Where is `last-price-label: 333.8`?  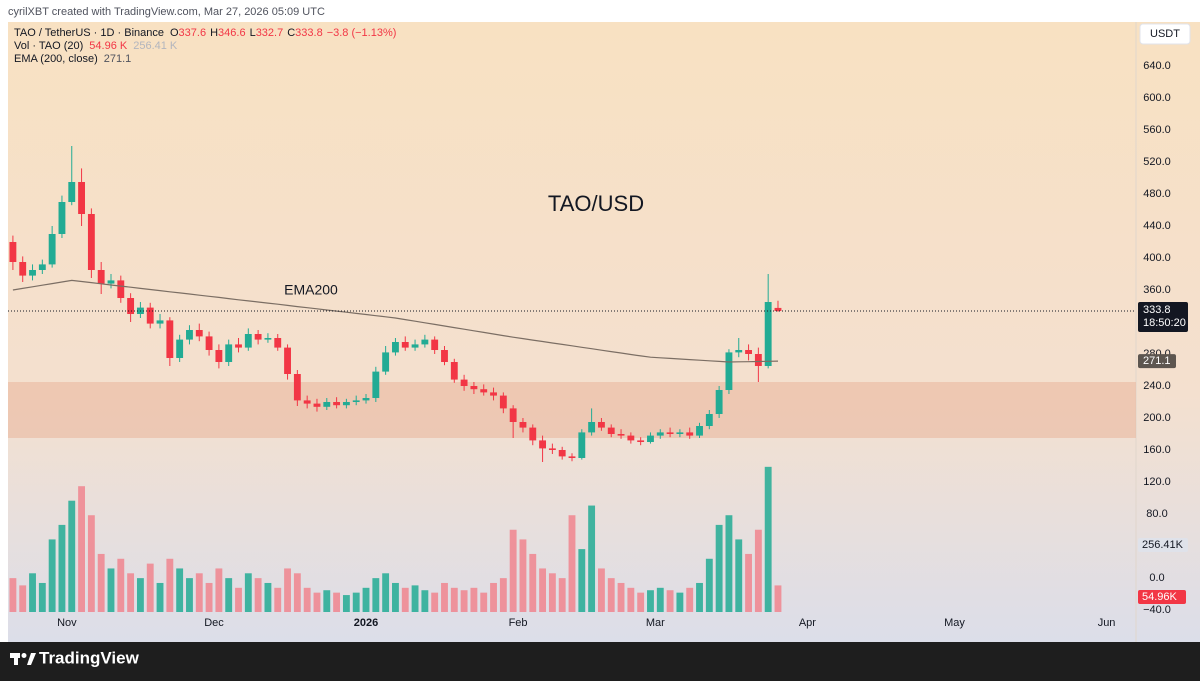 last-price-label: 333.8 is located at coordinates (1157, 310).